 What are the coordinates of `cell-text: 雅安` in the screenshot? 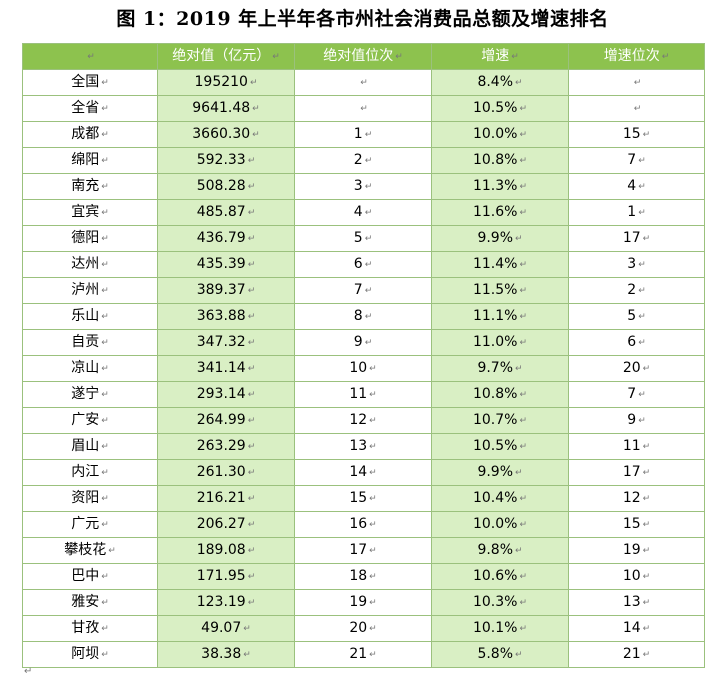 It's located at (85, 602).